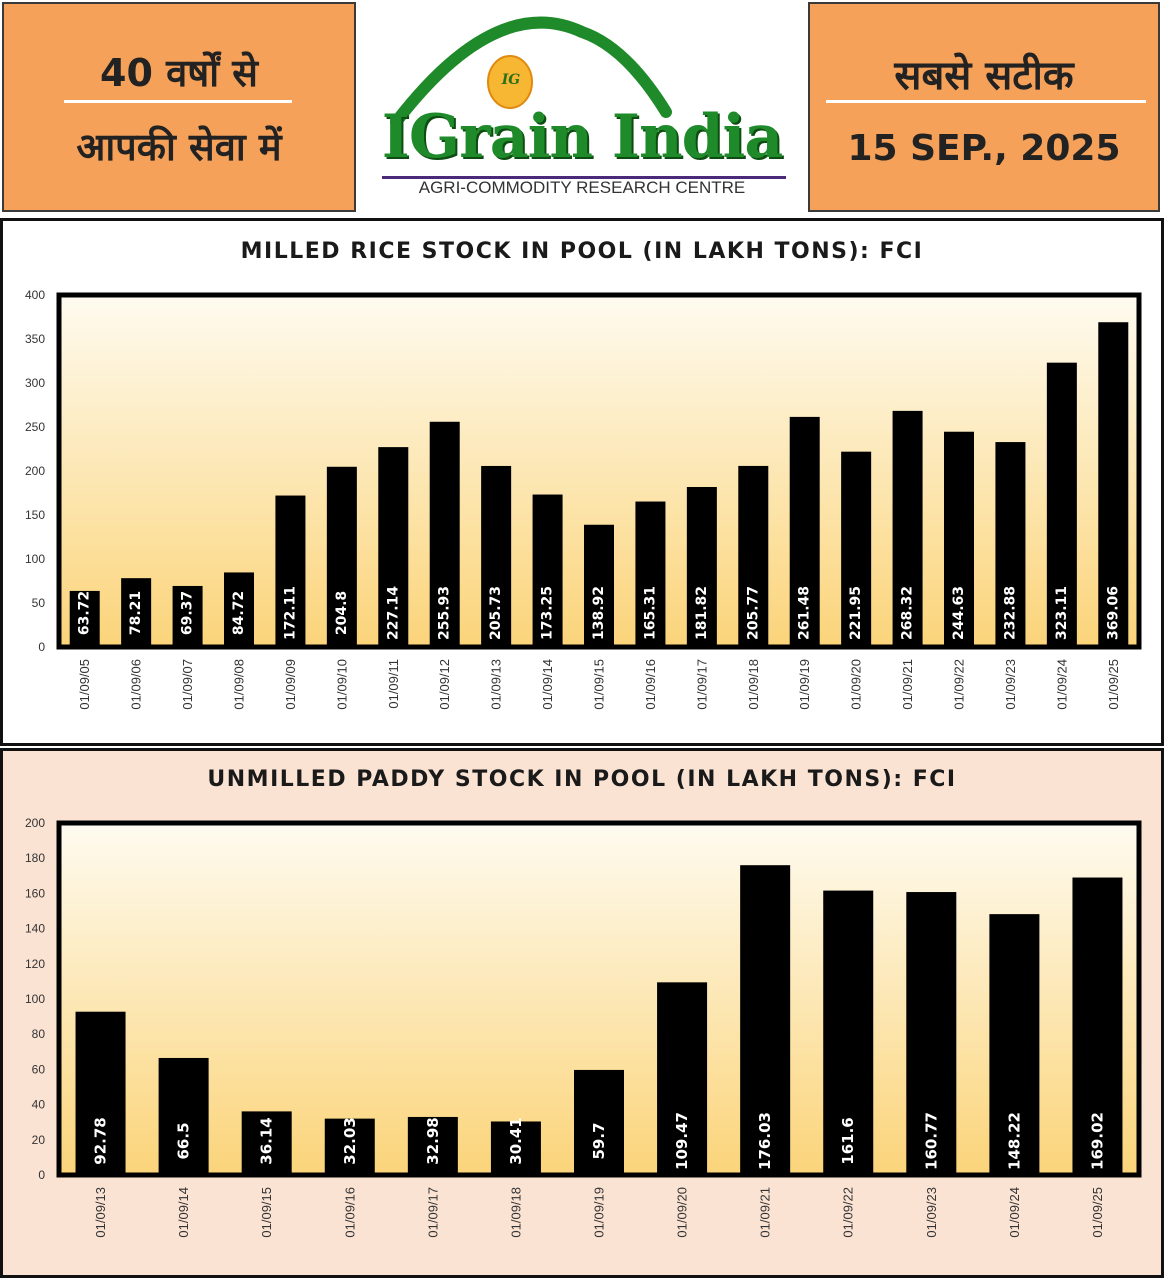  I want to click on data-label: 323.11, so click(1062, 613).